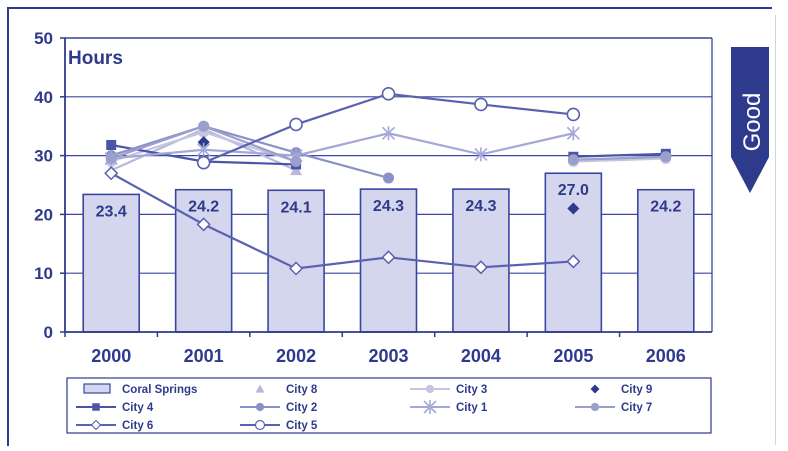 The width and height of the screenshot is (788, 451). I want to click on y-tick-label: 20, so click(43, 214).